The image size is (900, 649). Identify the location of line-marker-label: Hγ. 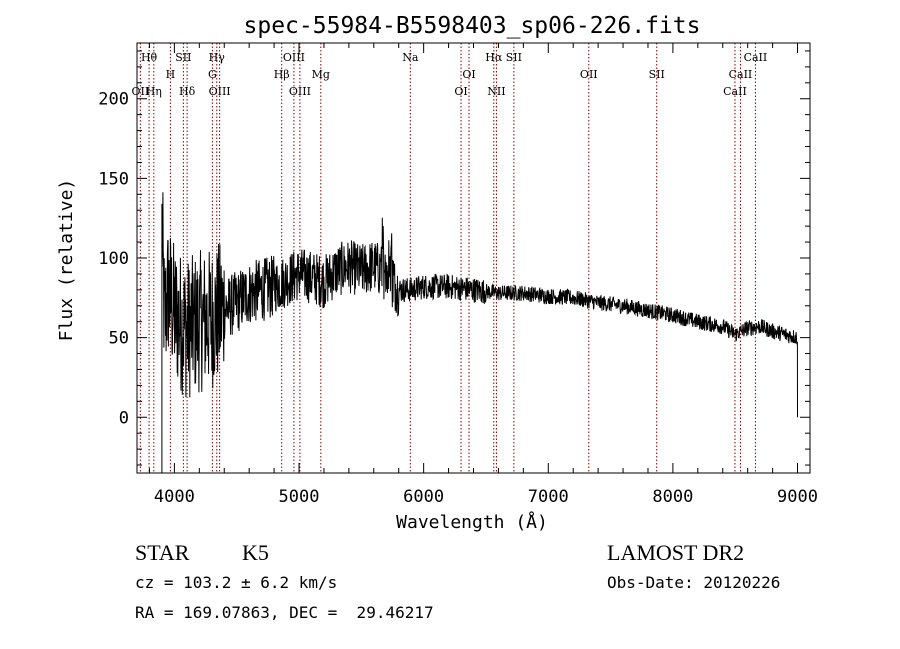
(217, 57).